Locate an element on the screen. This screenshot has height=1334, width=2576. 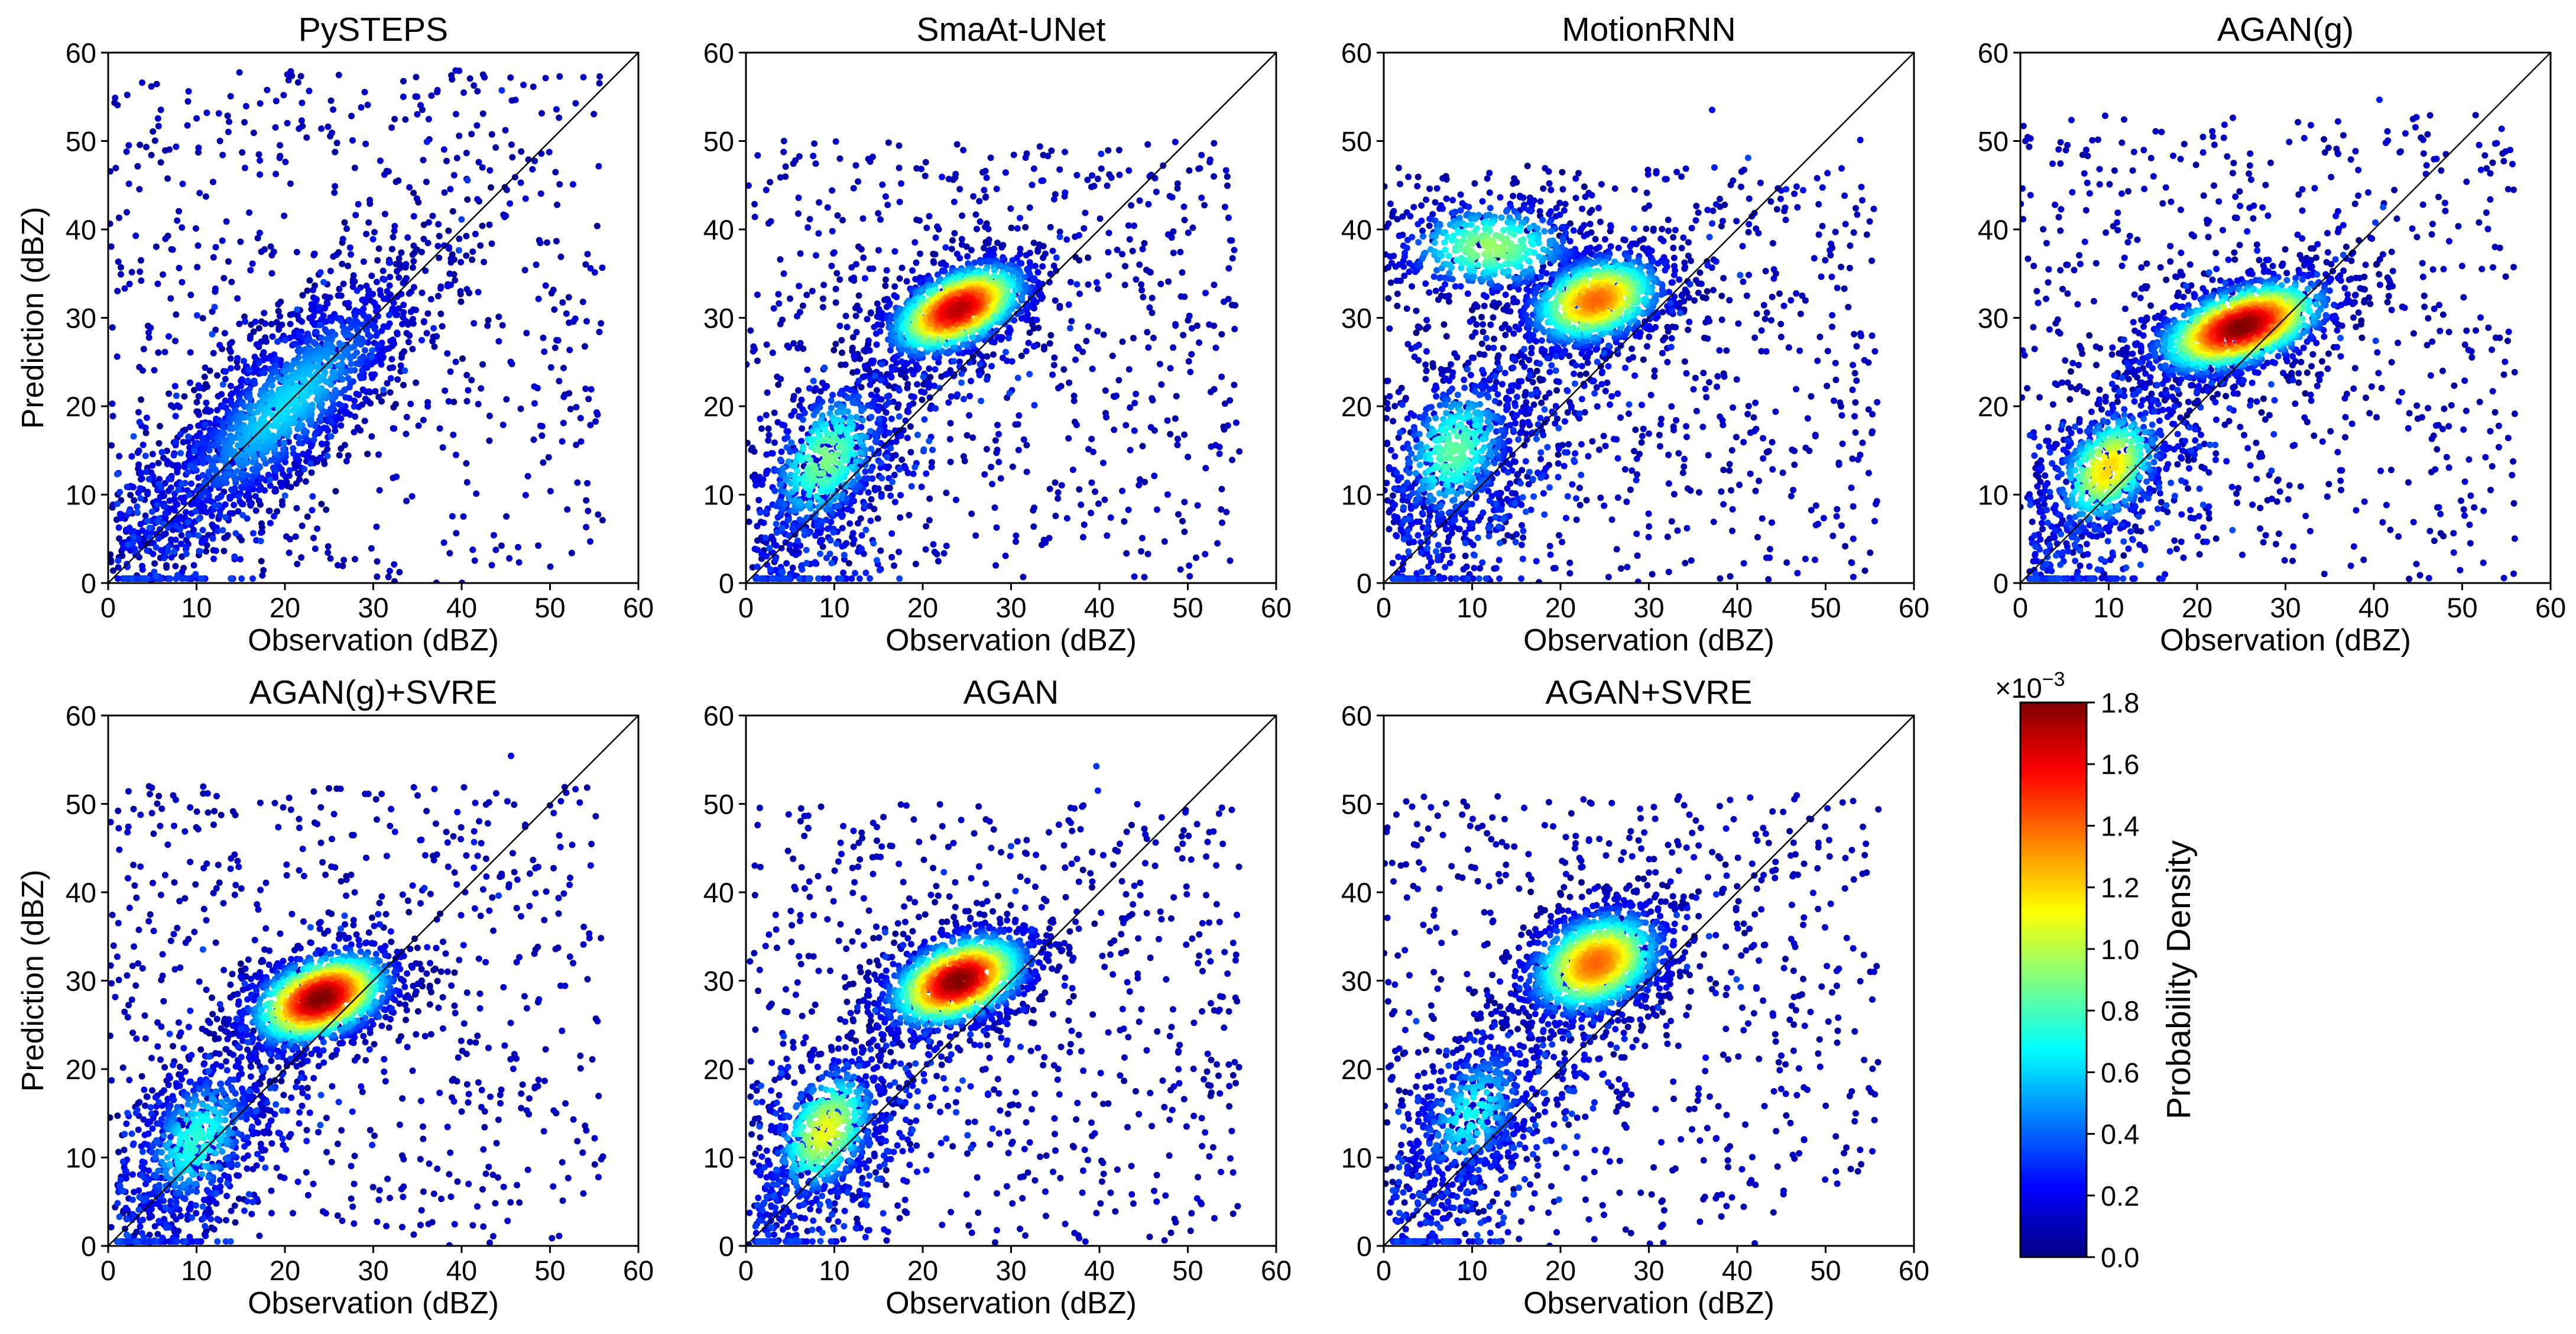
identity-line is located at coordinates (373, 318).